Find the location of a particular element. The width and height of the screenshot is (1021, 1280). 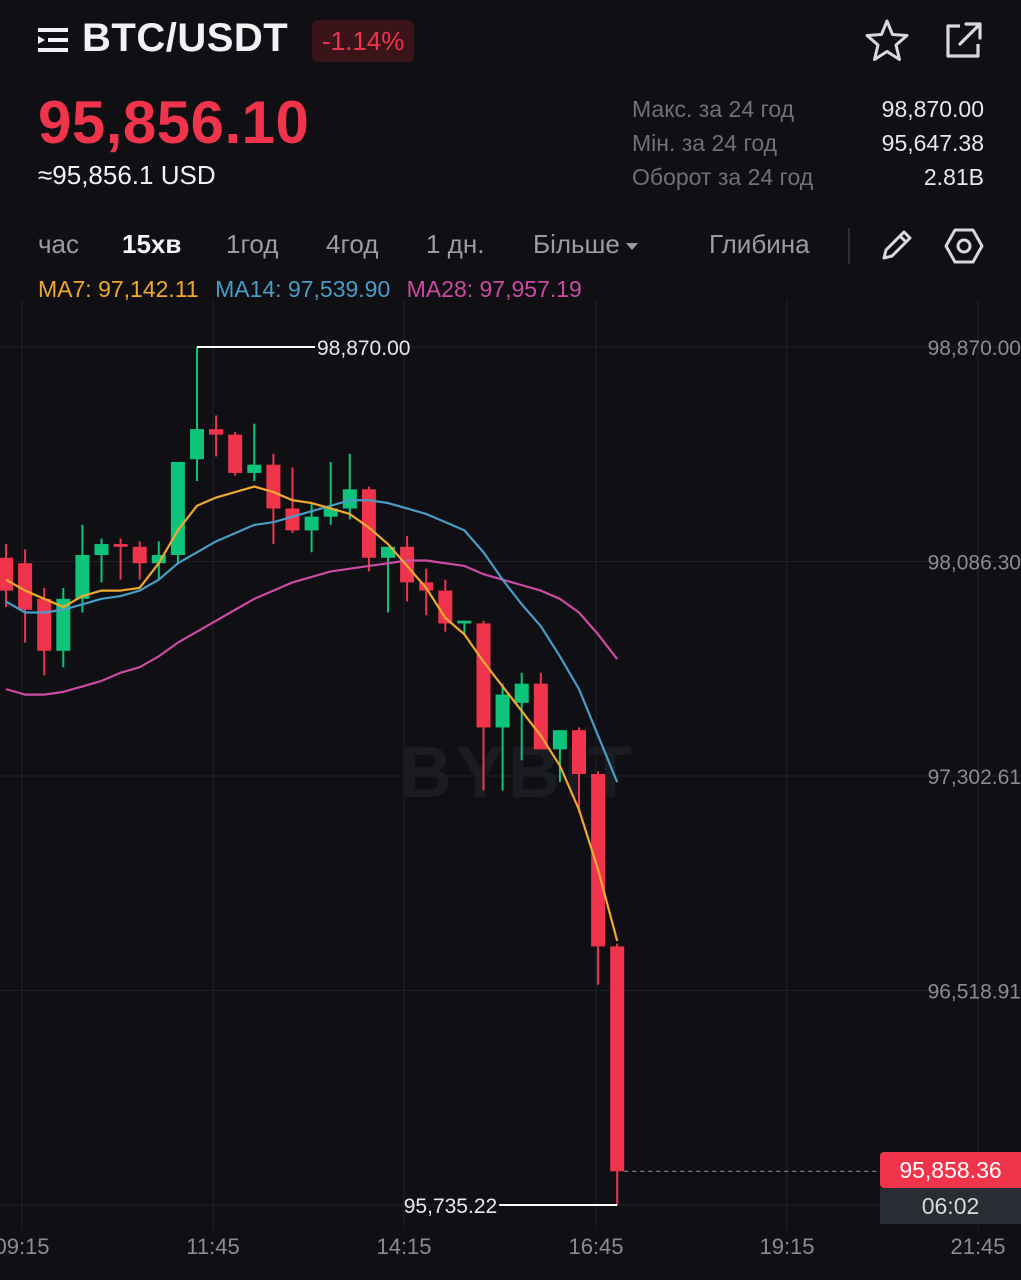

pencil-icon is located at coordinates (897, 245).